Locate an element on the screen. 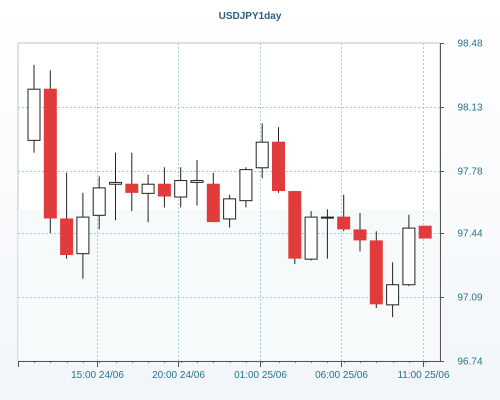  x-tick-label: 01:00 25/06 is located at coordinates (260, 375).